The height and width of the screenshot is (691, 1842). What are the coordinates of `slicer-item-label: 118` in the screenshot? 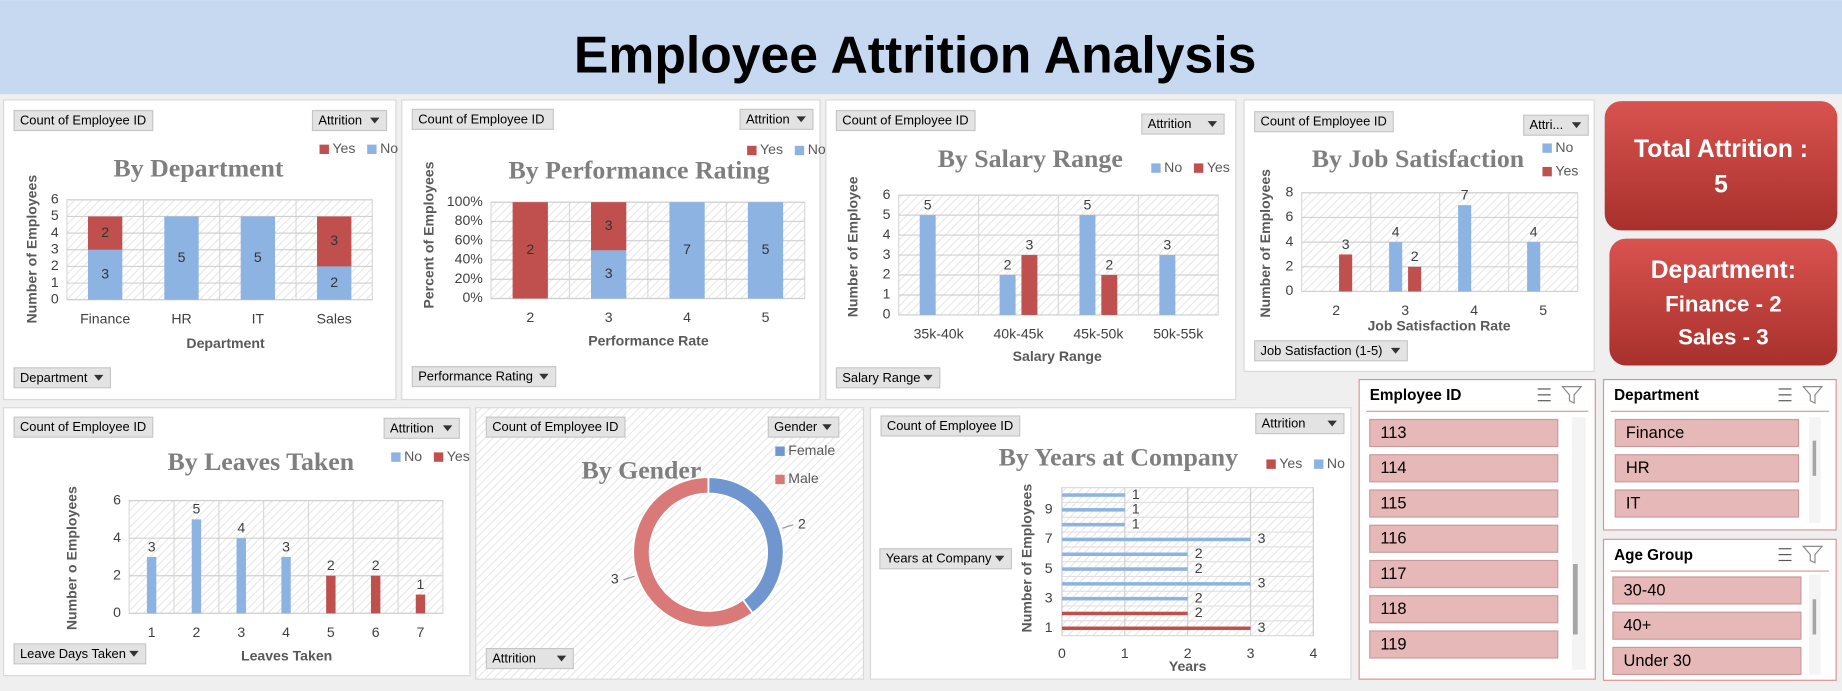 It's located at (1393, 609).